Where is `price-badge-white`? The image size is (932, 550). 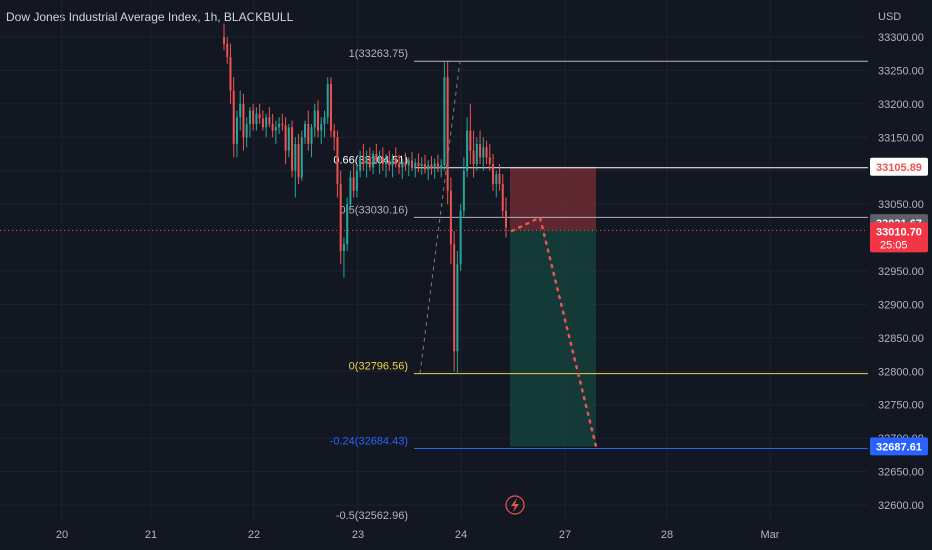
price-badge-white is located at coordinates (899, 166).